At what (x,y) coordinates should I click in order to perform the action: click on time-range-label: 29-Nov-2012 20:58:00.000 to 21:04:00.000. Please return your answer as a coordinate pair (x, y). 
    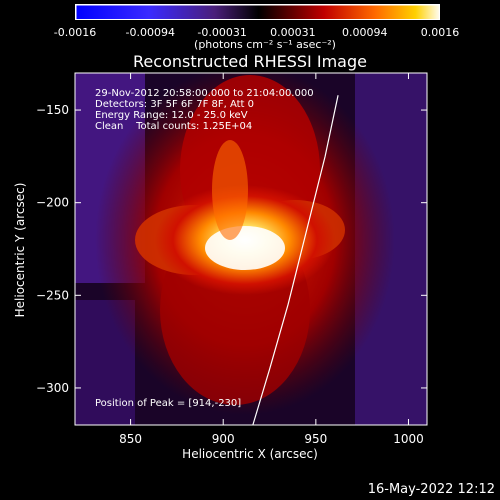
    Looking at the image, I should click on (204, 93).